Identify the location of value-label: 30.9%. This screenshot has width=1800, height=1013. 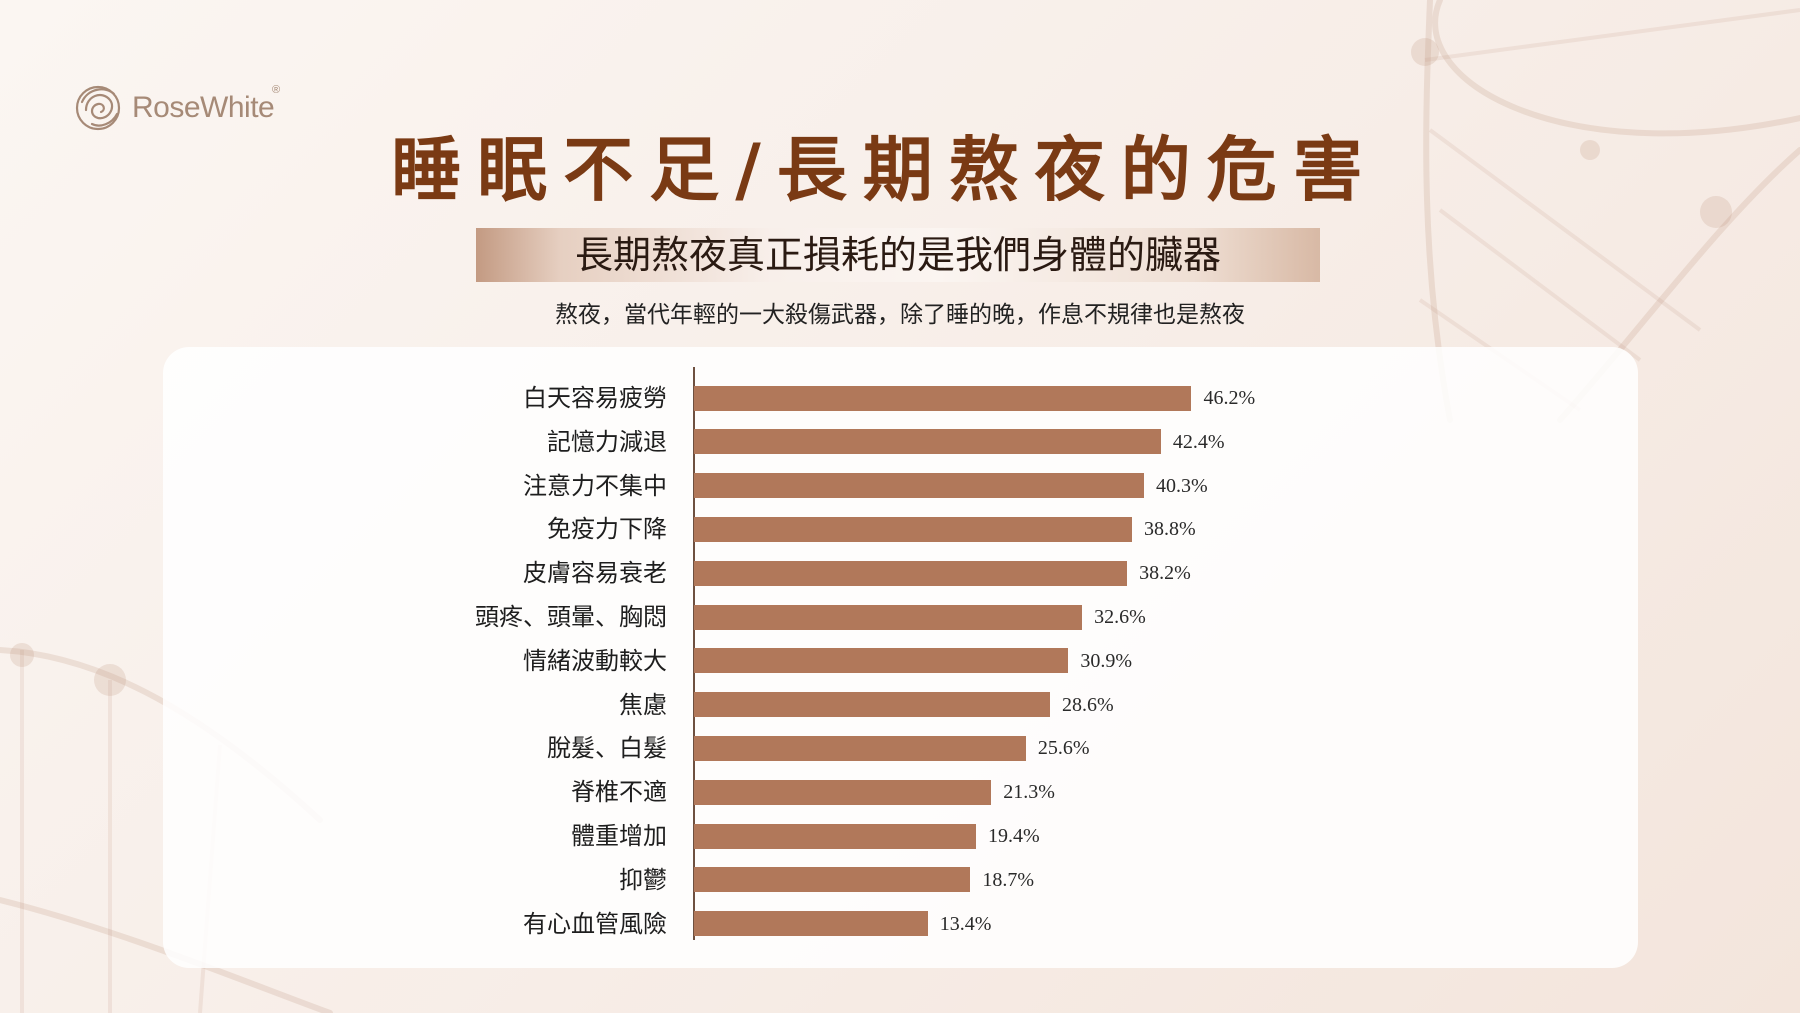
(1106, 660).